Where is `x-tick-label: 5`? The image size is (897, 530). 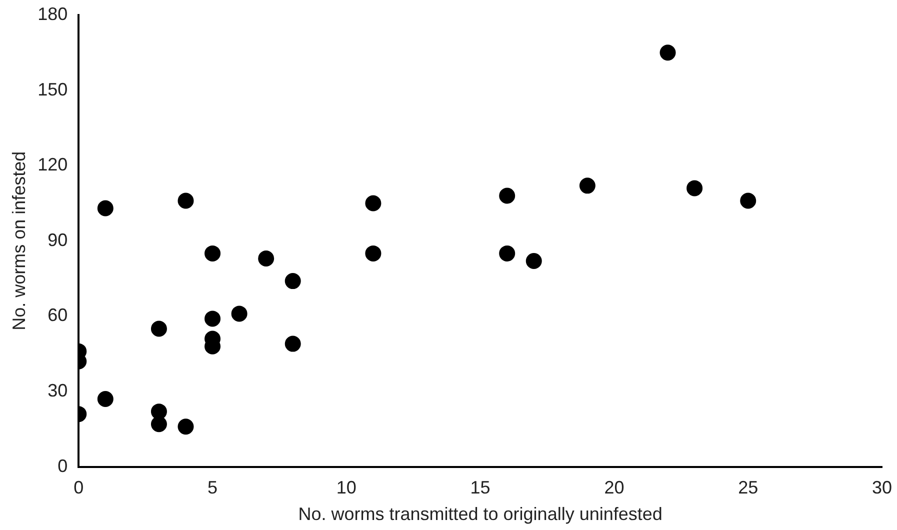
x-tick-label: 5 is located at coordinates (213, 488).